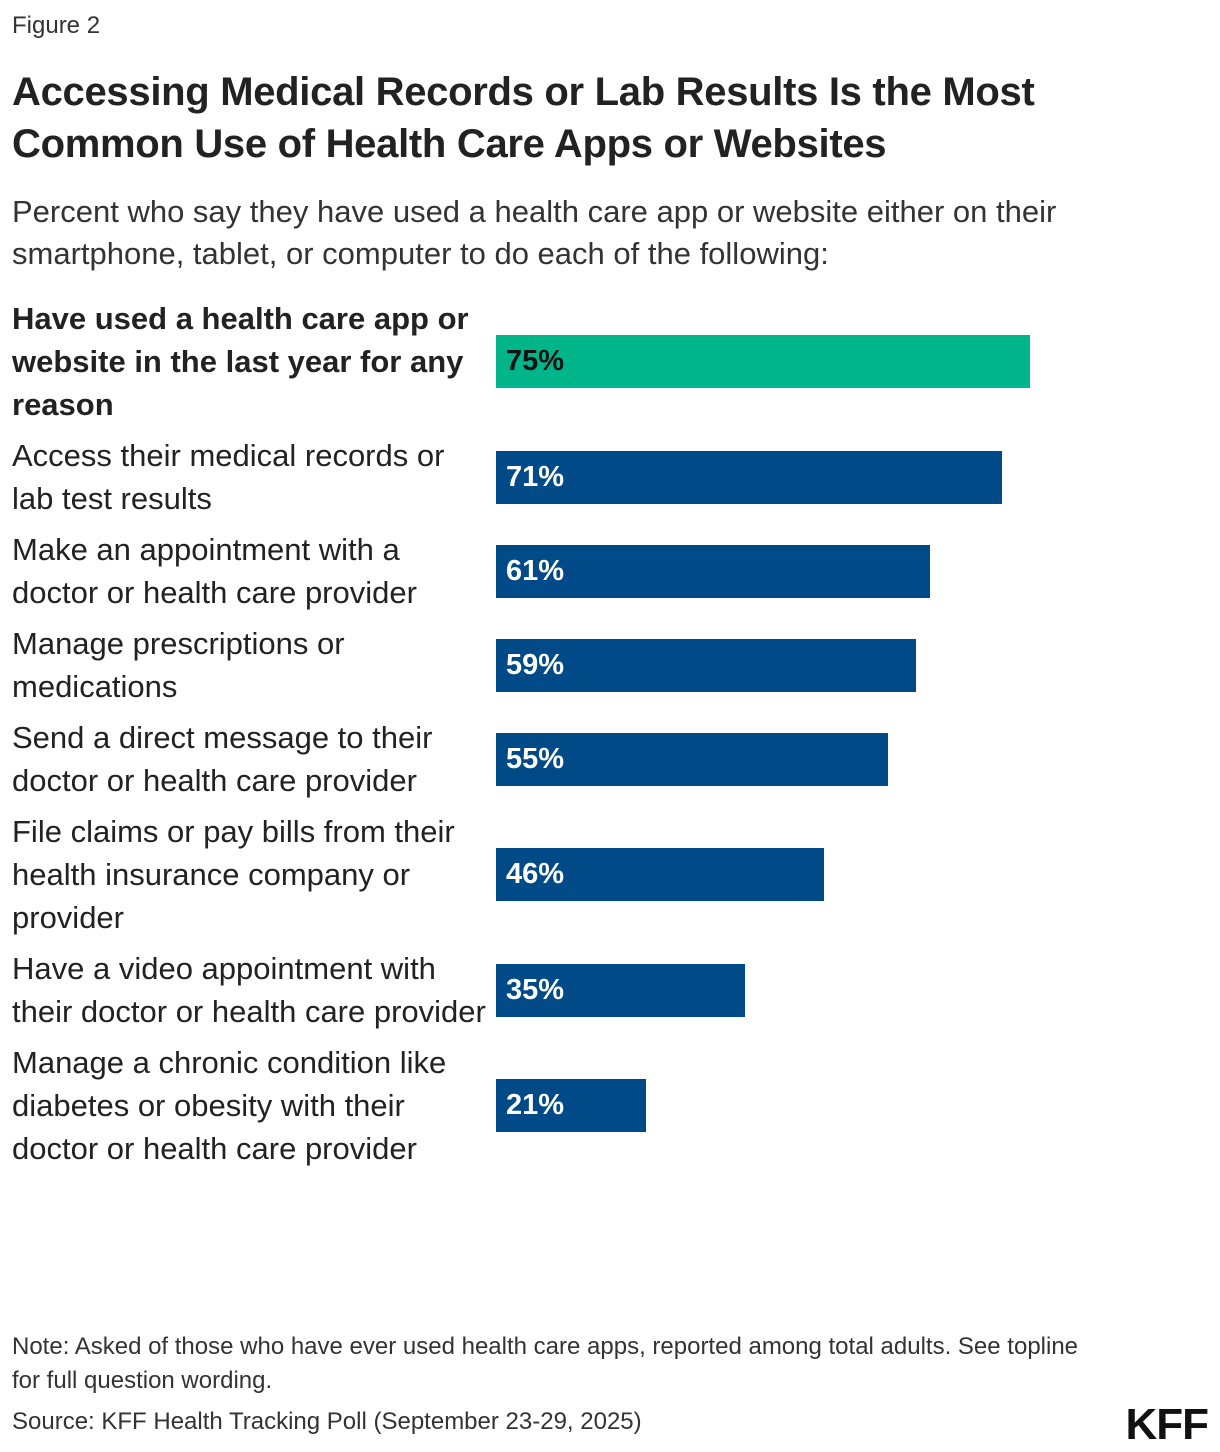  What do you see at coordinates (692, 759) in the screenshot?
I see `bar: 55%` at bounding box center [692, 759].